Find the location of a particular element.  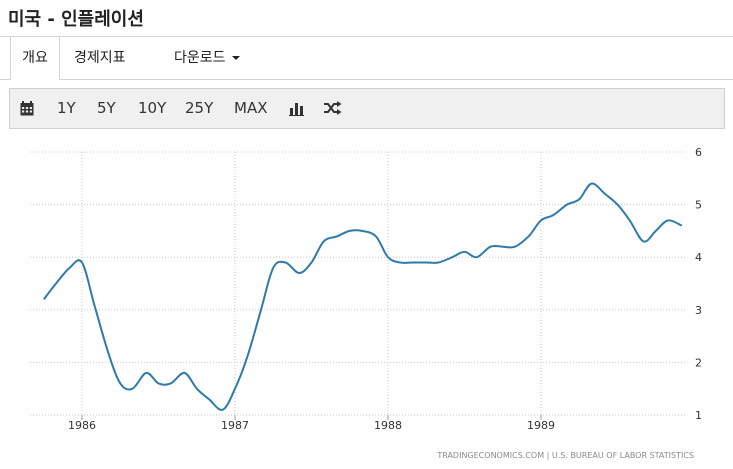

tab-bar: 개요 경제지표 다운로드 is located at coordinates (366, 58).